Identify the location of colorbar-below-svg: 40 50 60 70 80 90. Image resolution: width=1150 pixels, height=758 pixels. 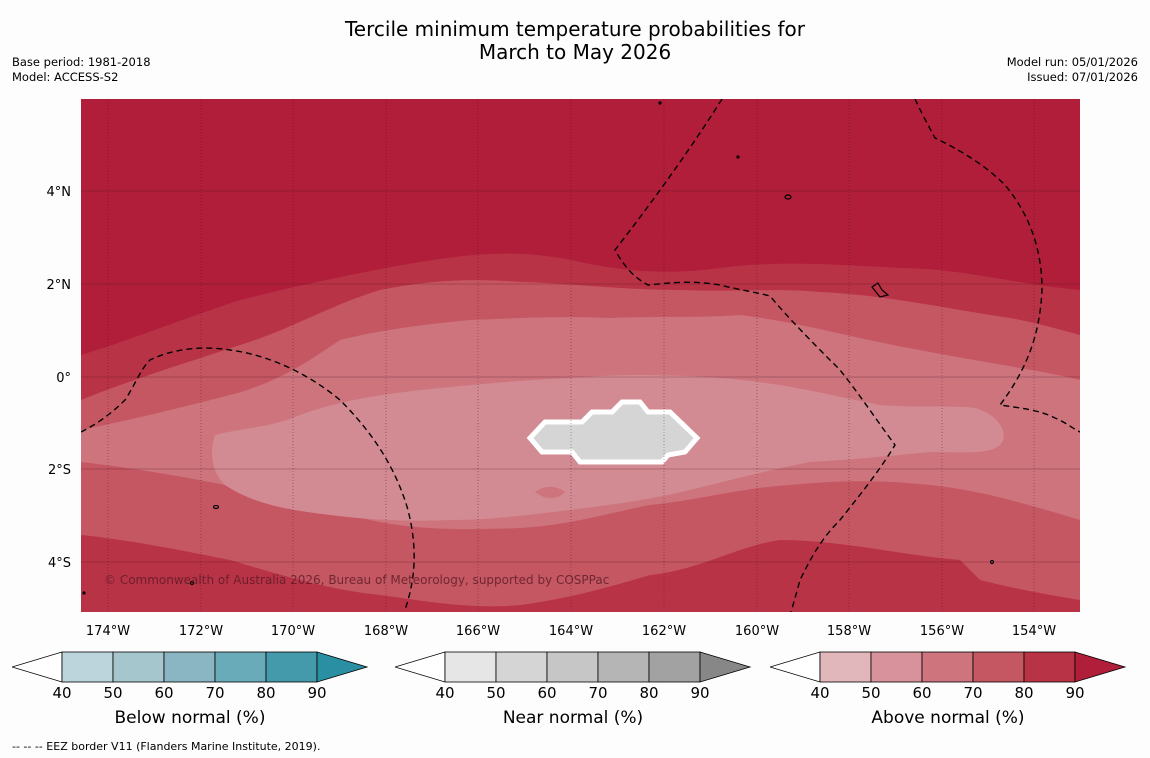
(190, 676).